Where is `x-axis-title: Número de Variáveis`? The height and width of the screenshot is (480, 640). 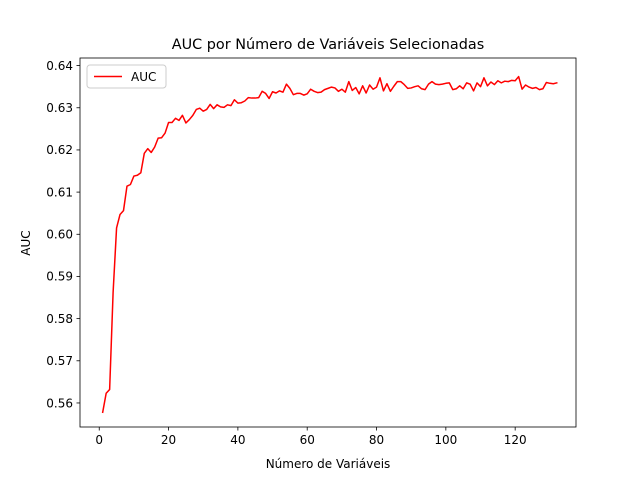
x-axis-title: Número de Variáveis is located at coordinates (328, 464).